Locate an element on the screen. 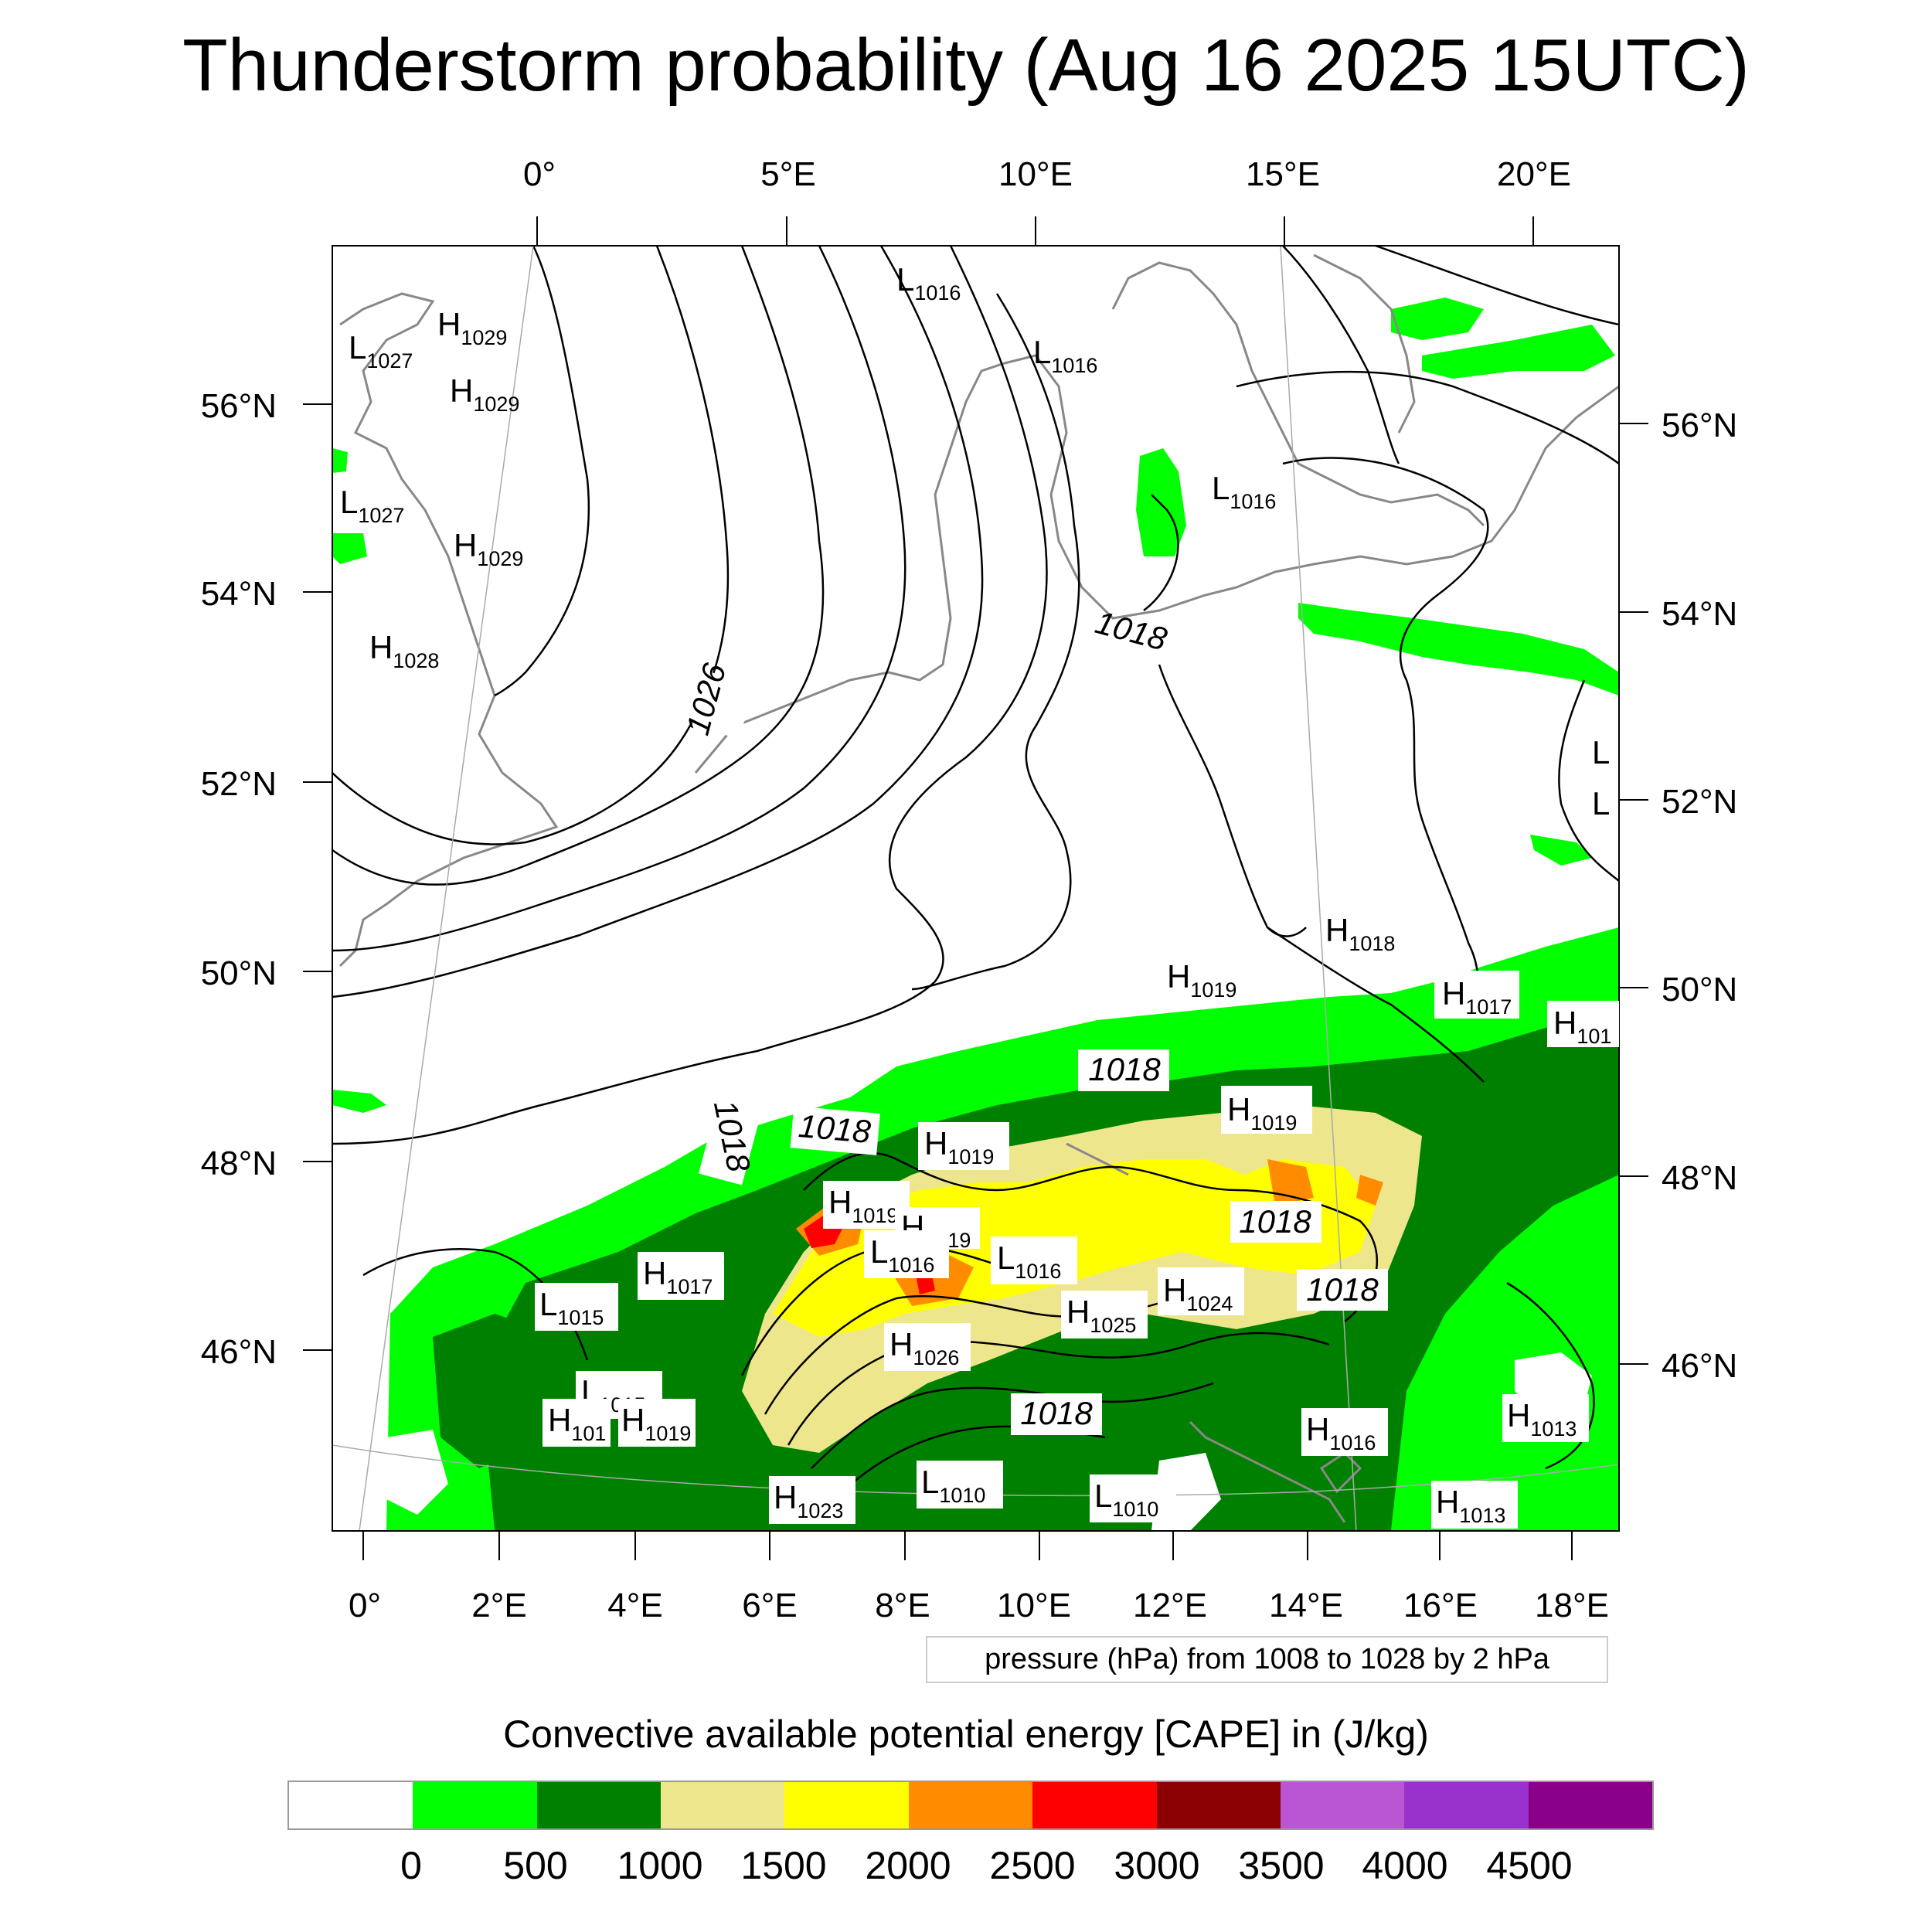 The height and width of the screenshot is (1932, 1932). bottom-lon-label: 6°E is located at coordinates (770, 1605).